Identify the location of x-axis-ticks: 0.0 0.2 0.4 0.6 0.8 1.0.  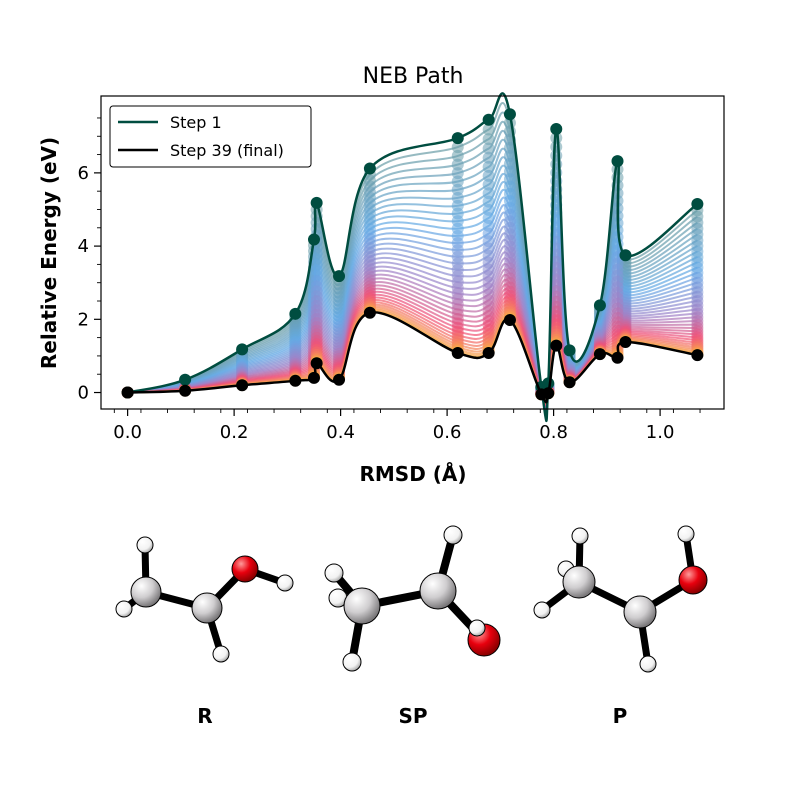
(407, 426).